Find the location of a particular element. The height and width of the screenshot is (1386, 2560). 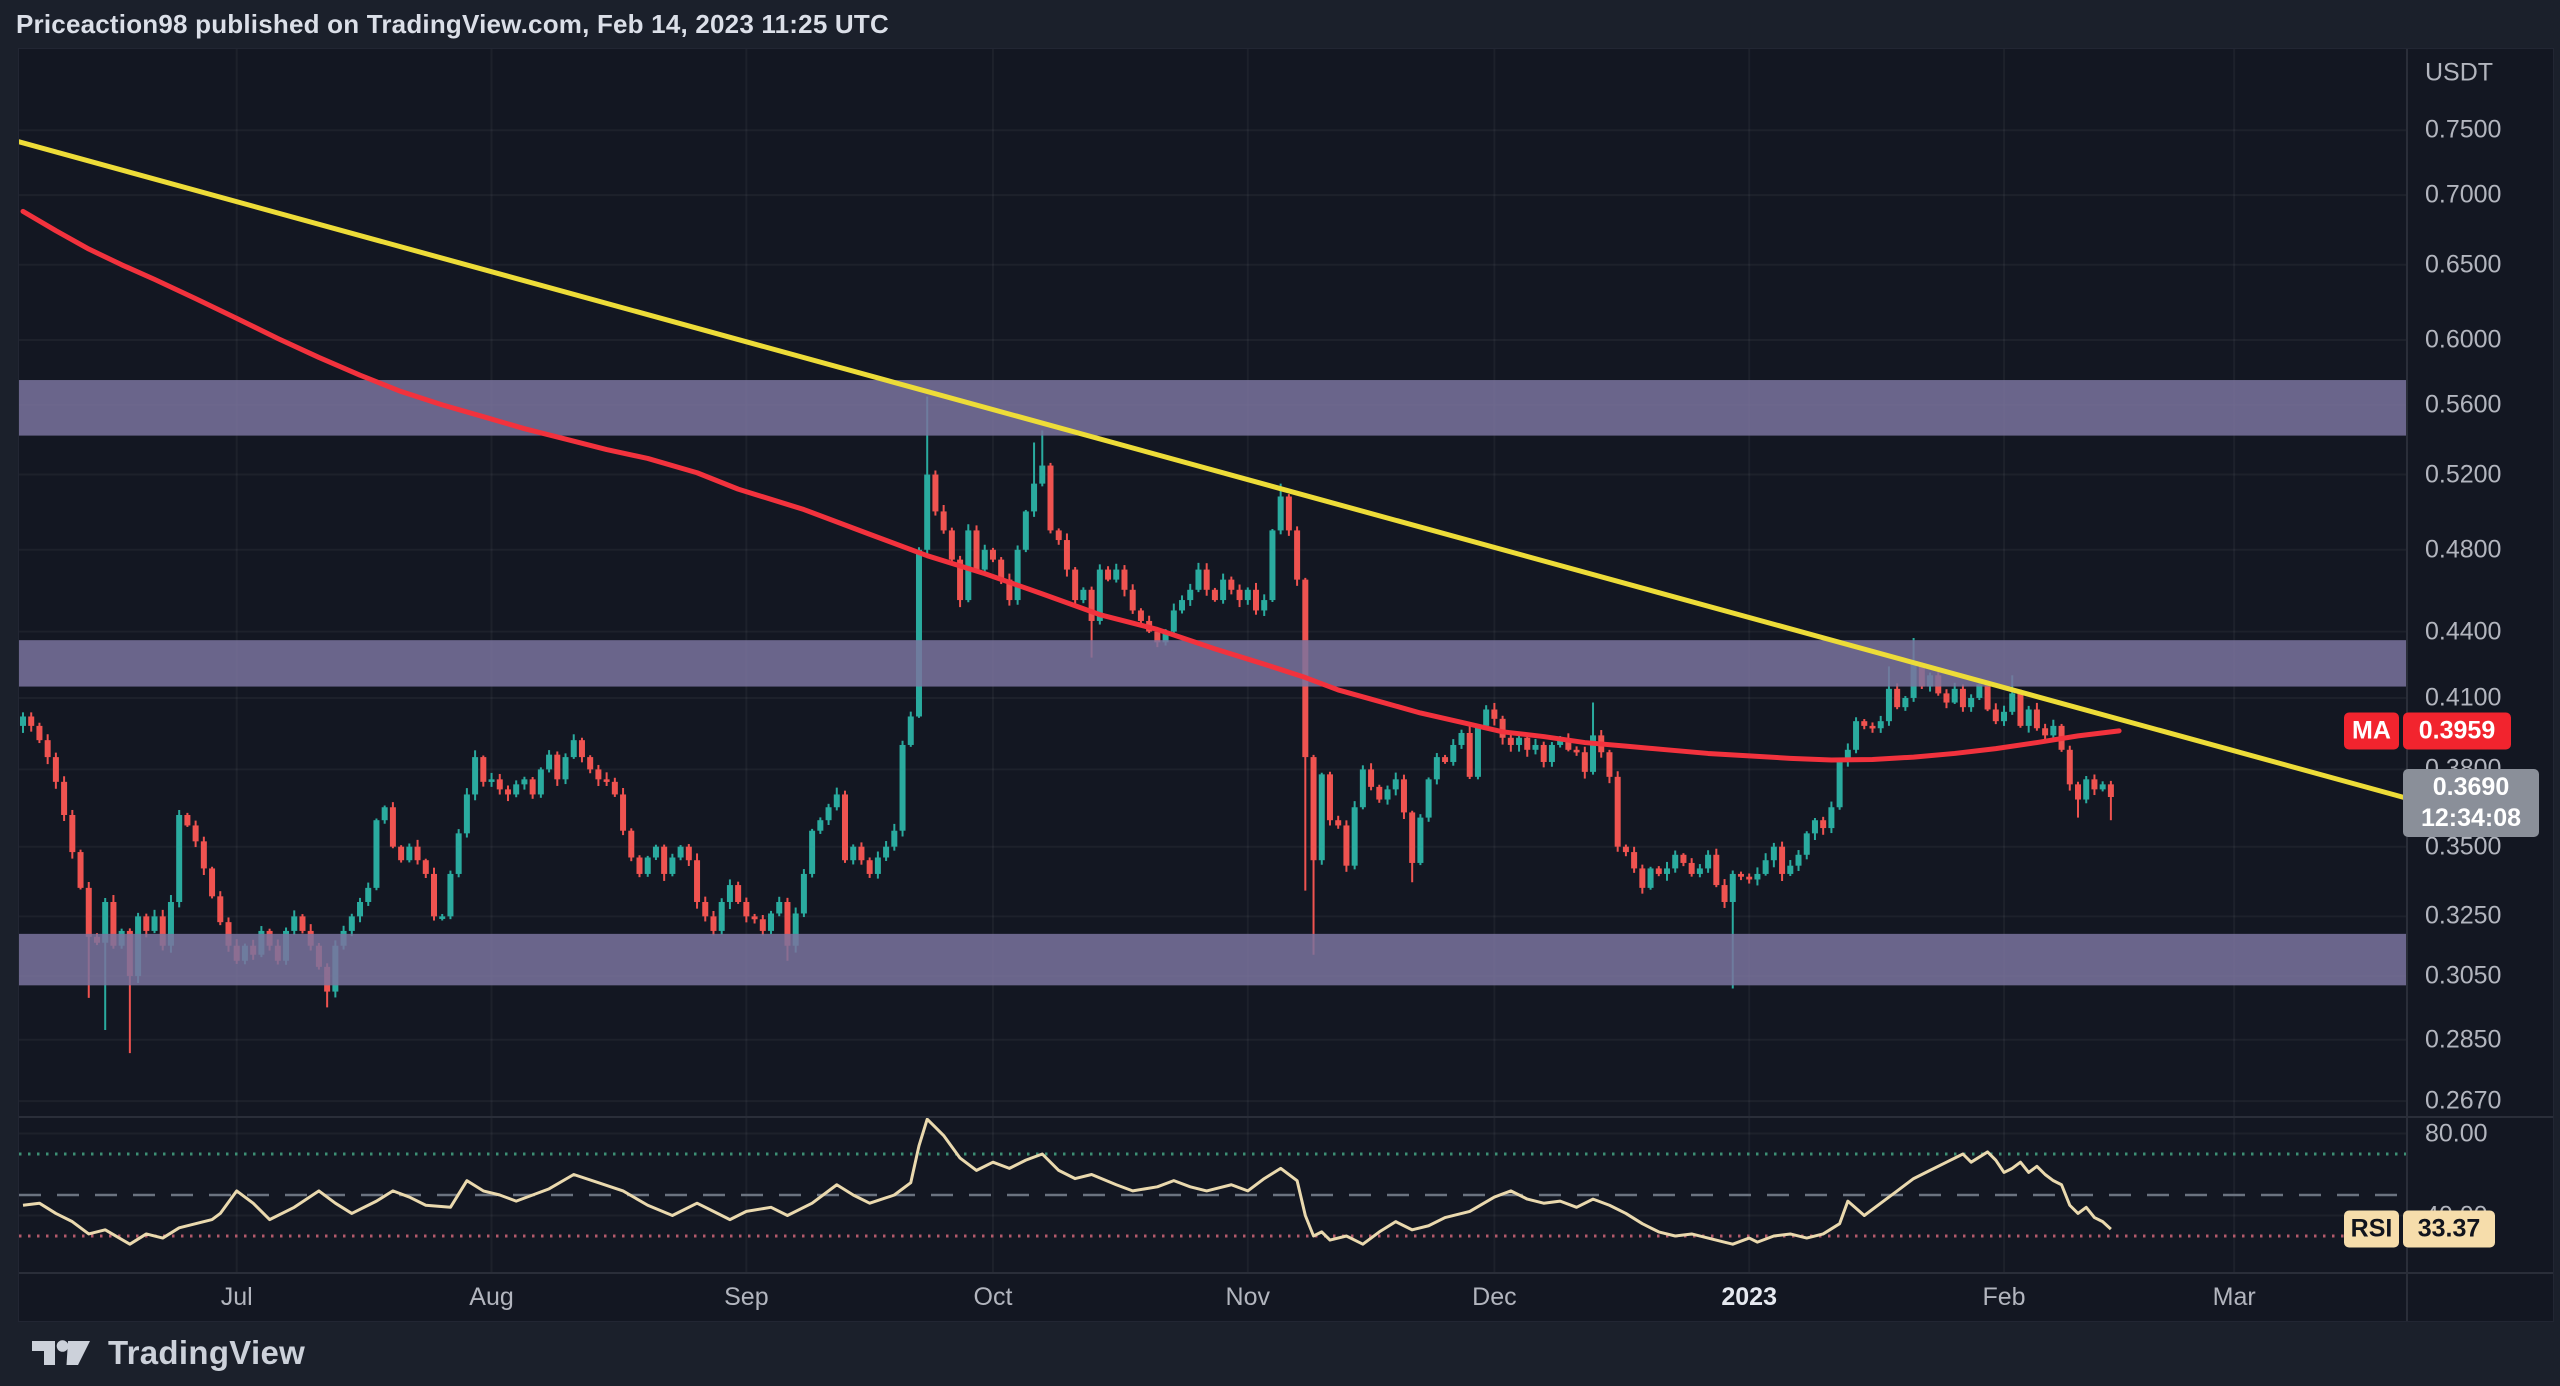

rsi-value-text: 33.37 is located at coordinates (2449, 1228).